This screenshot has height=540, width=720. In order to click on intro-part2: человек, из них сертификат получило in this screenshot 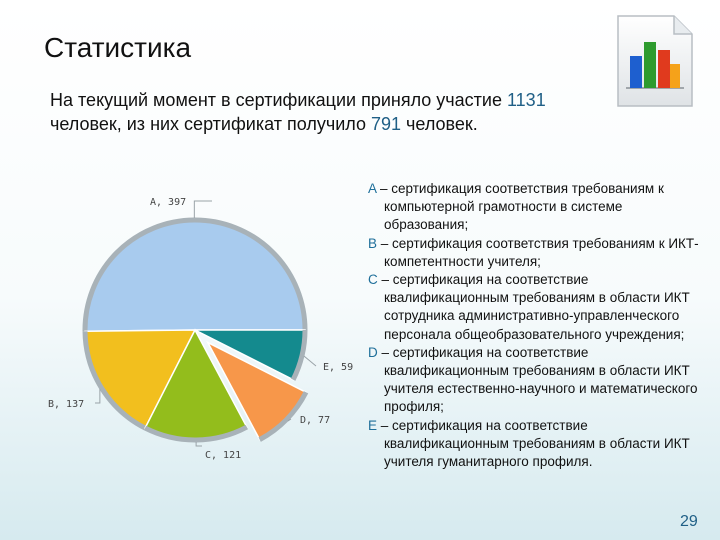, I will do `click(210, 124)`.